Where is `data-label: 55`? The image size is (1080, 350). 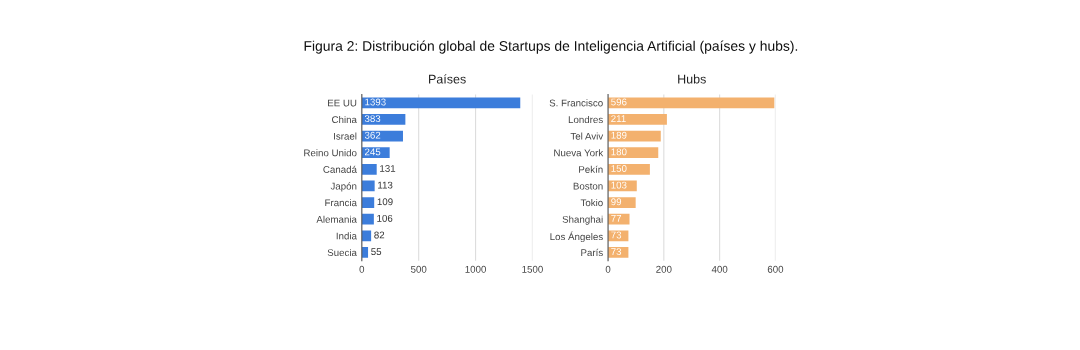
data-label: 55 is located at coordinates (376, 252).